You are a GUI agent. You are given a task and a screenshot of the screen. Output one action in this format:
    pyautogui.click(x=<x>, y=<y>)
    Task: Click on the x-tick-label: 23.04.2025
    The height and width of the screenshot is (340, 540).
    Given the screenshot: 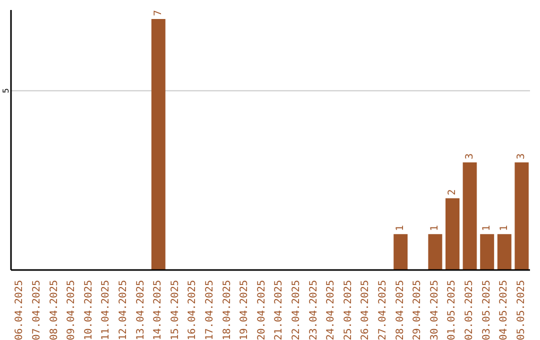 What is the action you would take?
    pyautogui.click(x=314, y=310)
    